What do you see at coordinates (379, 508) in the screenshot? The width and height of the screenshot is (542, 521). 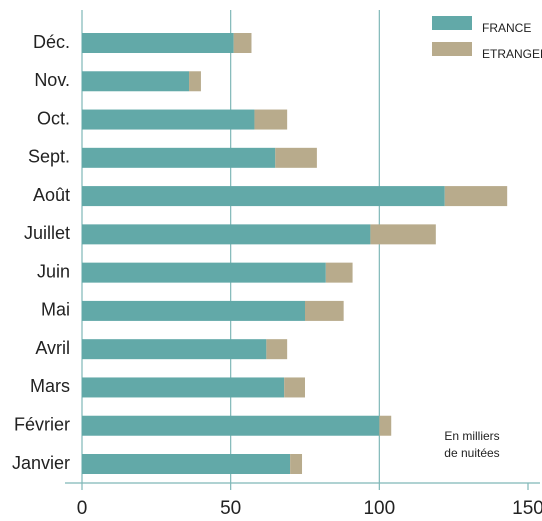 I see `x-tick-label: 100` at bounding box center [379, 508].